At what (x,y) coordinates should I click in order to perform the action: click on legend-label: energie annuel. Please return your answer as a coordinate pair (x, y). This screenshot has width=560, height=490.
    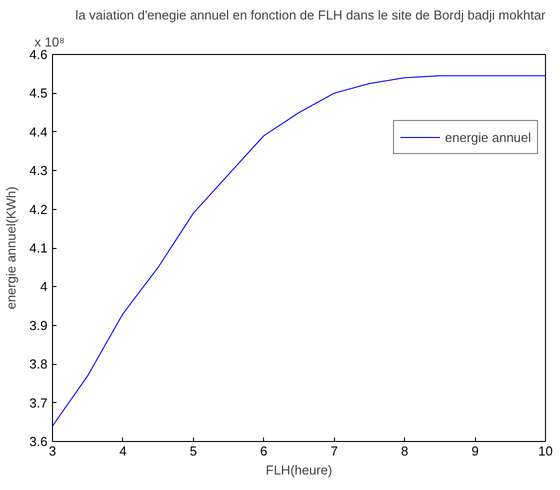
    Looking at the image, I should click on (488, 137).